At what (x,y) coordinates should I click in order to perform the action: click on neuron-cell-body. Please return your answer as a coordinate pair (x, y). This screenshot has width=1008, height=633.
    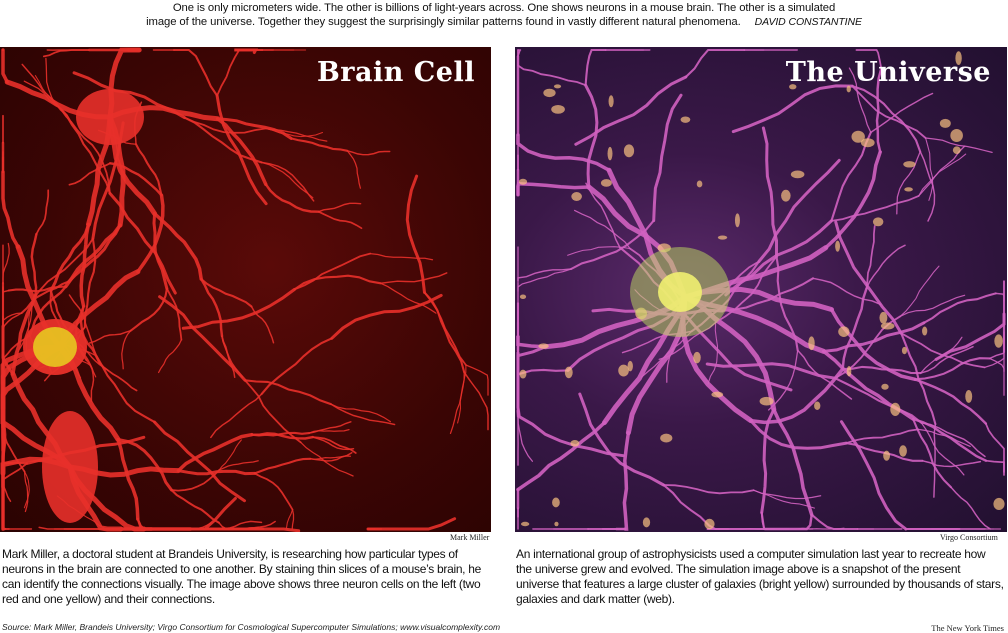
    Looking at the image, I should click on (70, 467).